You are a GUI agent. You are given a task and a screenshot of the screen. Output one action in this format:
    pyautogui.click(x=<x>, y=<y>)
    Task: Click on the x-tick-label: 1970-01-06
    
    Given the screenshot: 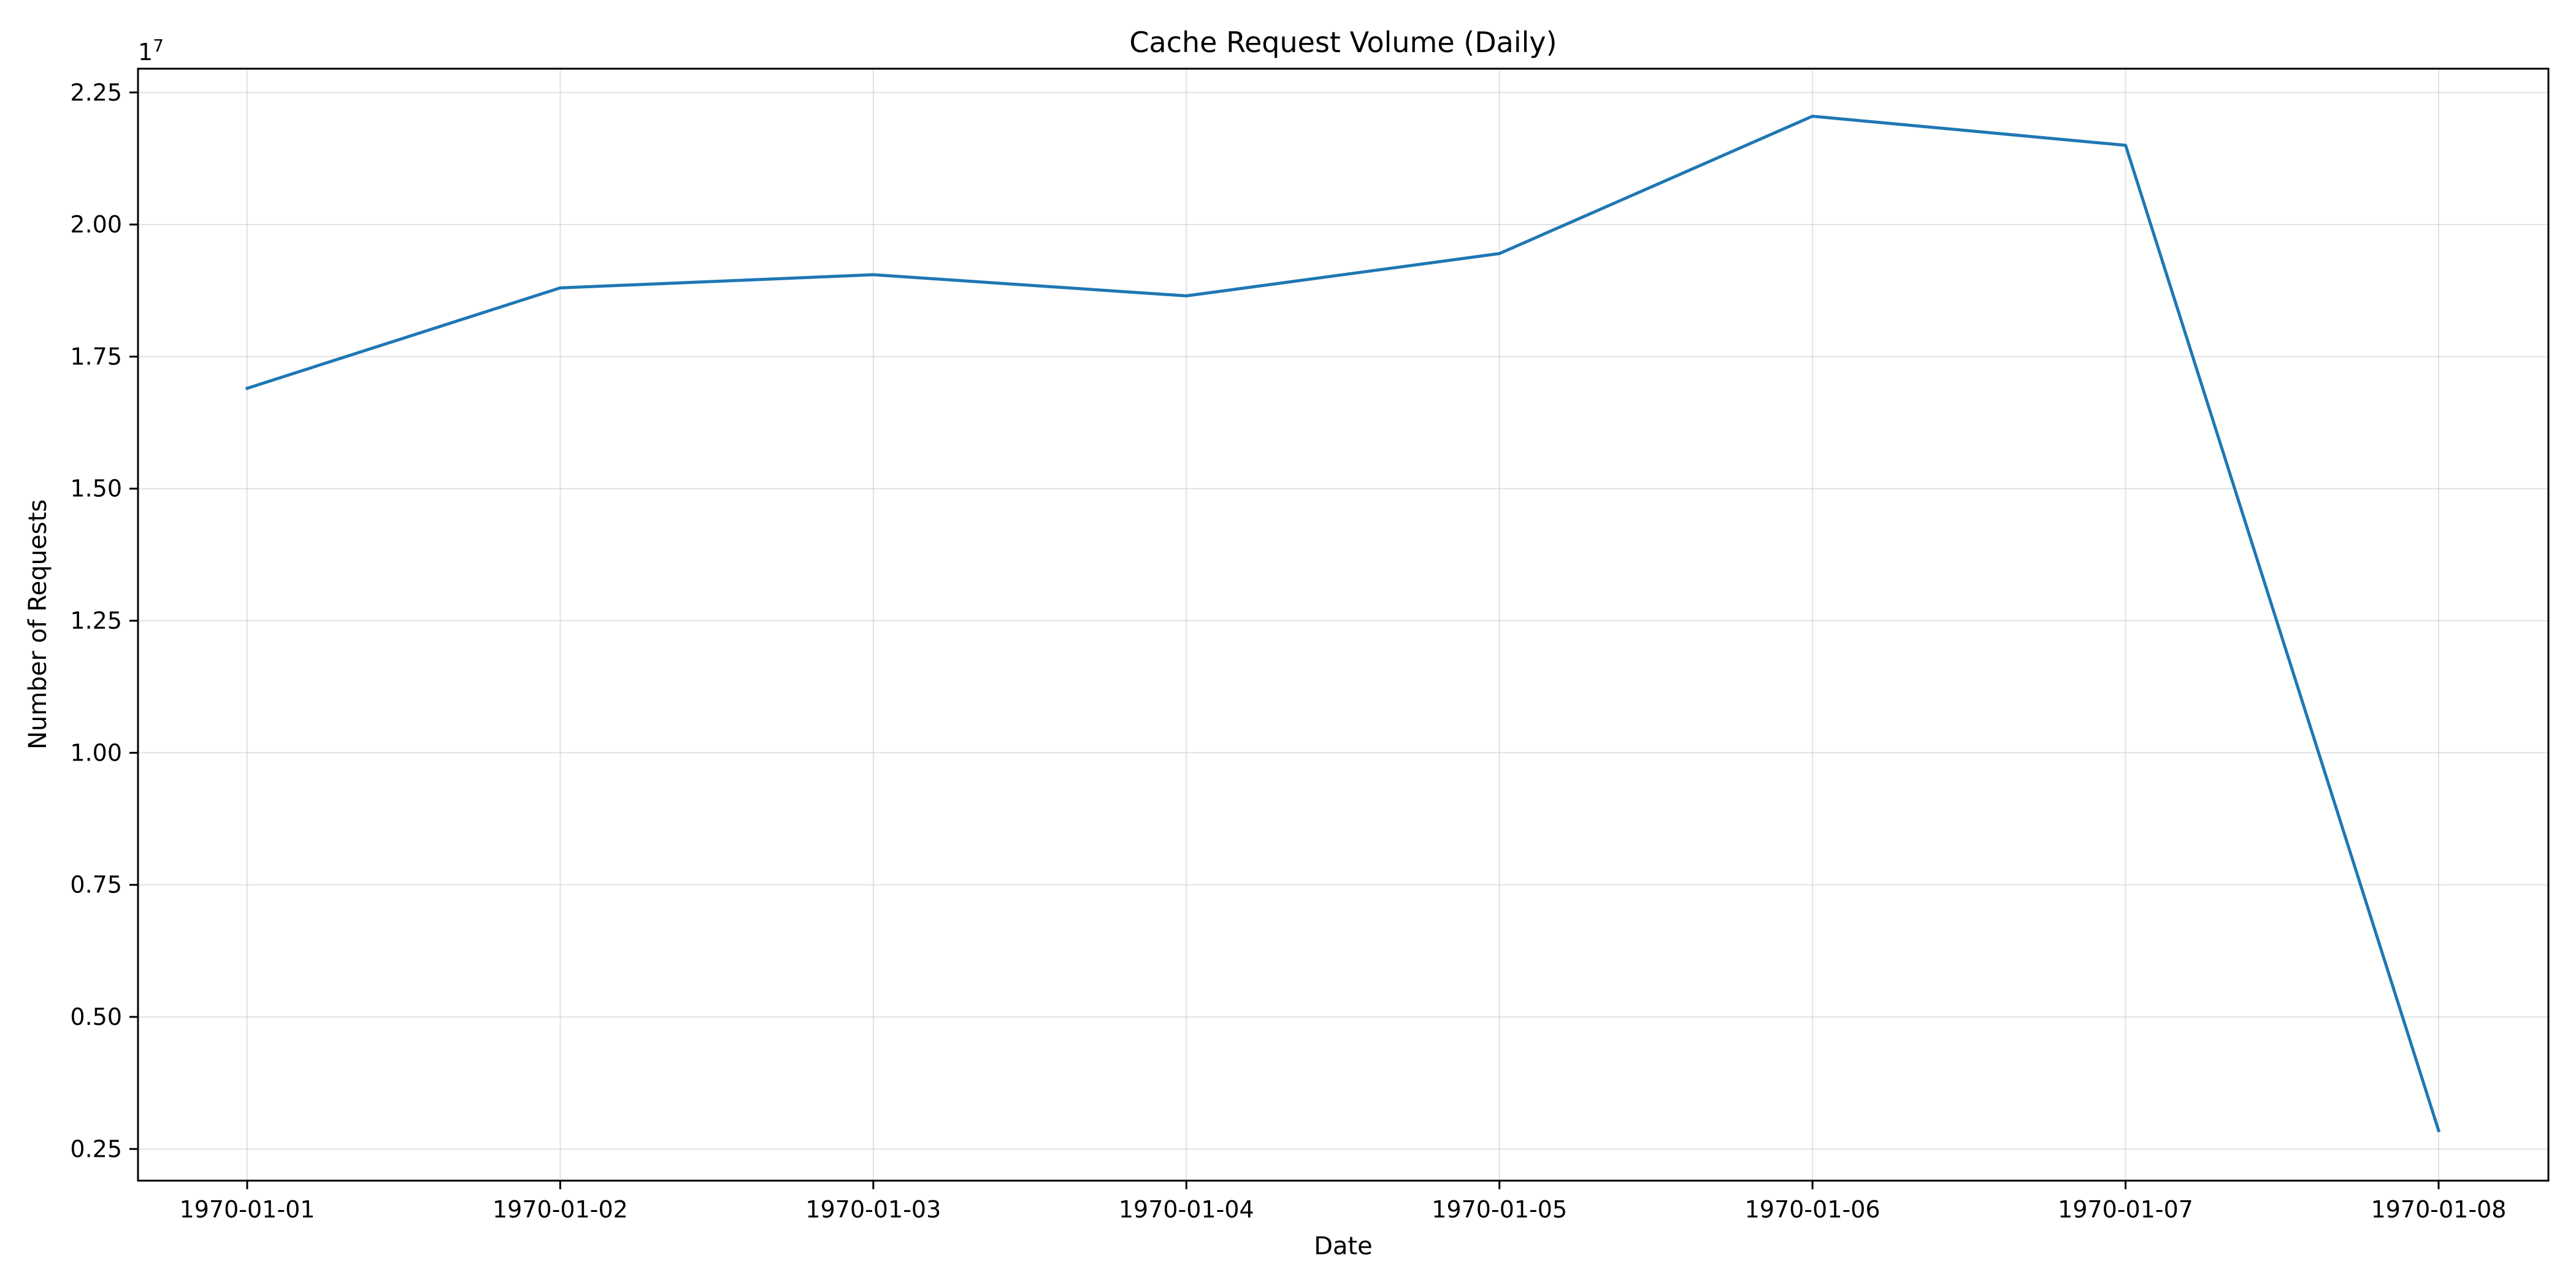 What is the action you would take?
    pyautogui.click(x=1812, y=1209)
    